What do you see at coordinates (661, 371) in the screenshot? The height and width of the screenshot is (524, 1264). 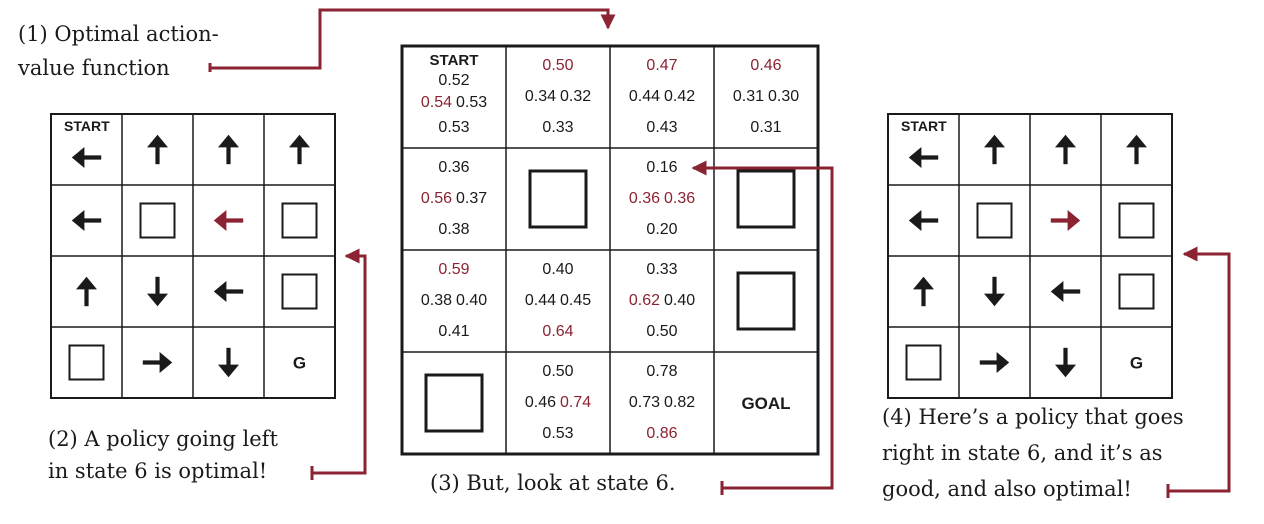 I see `q-value-up: 0.78` at bounding box center [661, 371].